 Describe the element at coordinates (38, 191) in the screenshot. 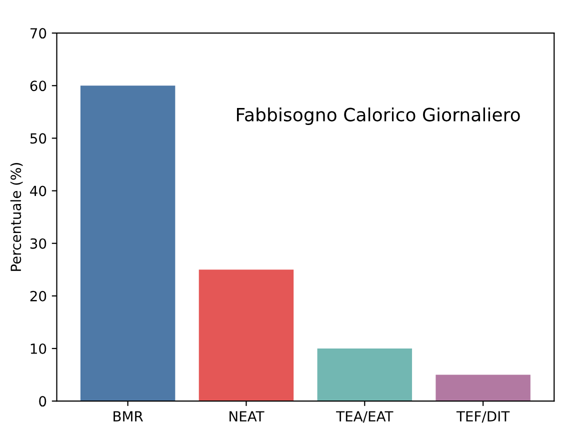

I see `y-tick-label: 40` at that location.